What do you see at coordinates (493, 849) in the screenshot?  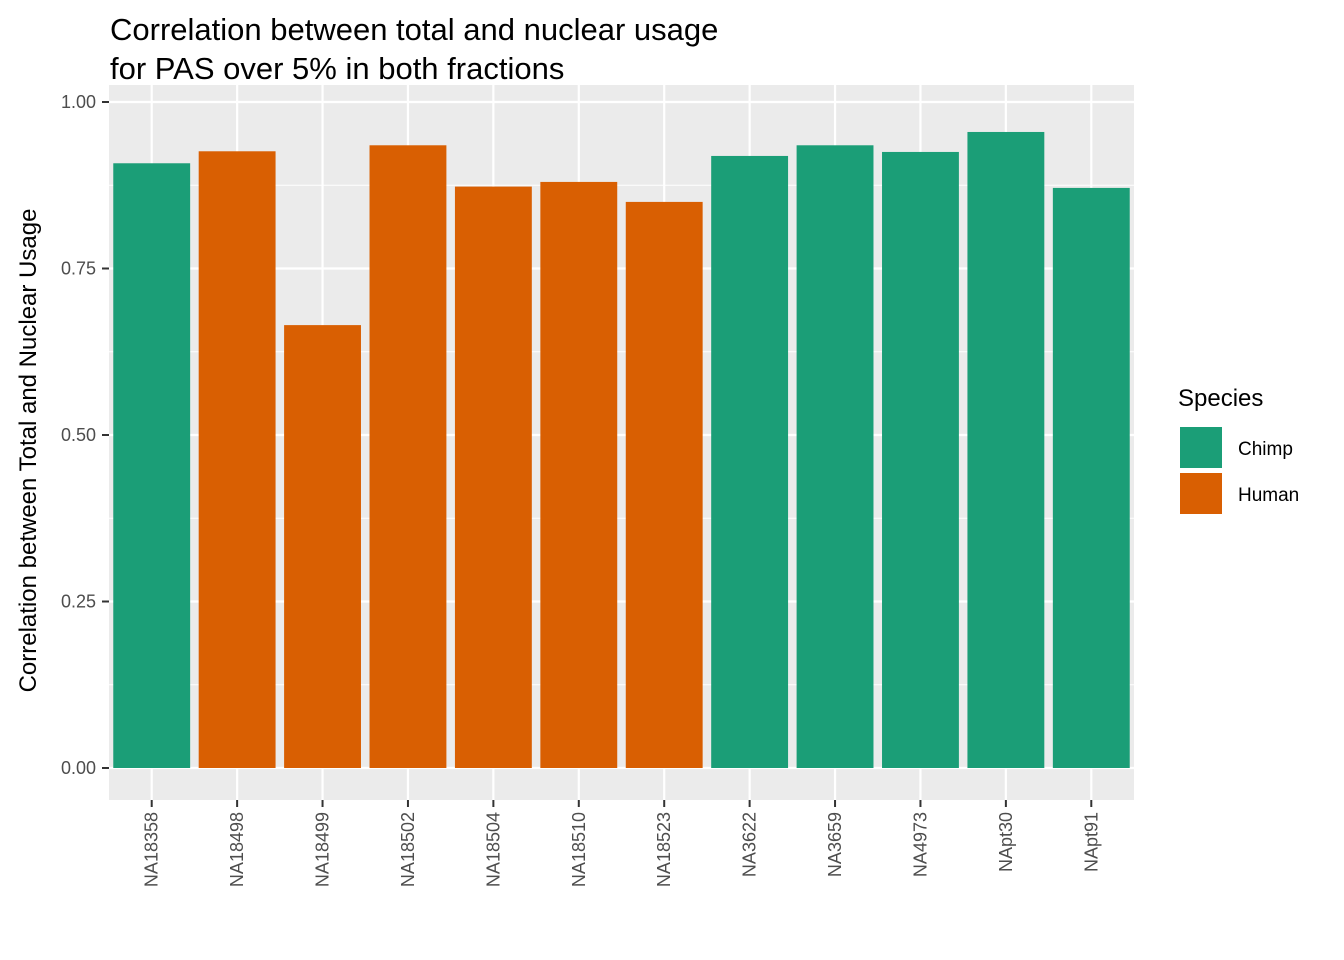 I see `x-tick-label: NA18504` at bounding box center [493, 849].